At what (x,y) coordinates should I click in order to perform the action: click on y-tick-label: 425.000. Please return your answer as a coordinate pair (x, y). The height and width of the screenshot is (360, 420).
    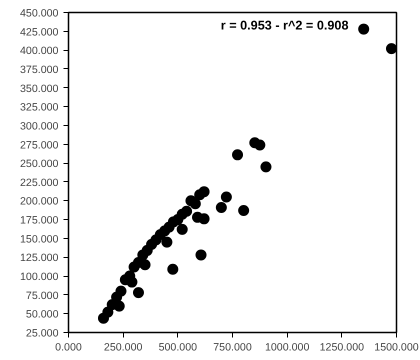
    Looking at the image, I should click on (39, 32).